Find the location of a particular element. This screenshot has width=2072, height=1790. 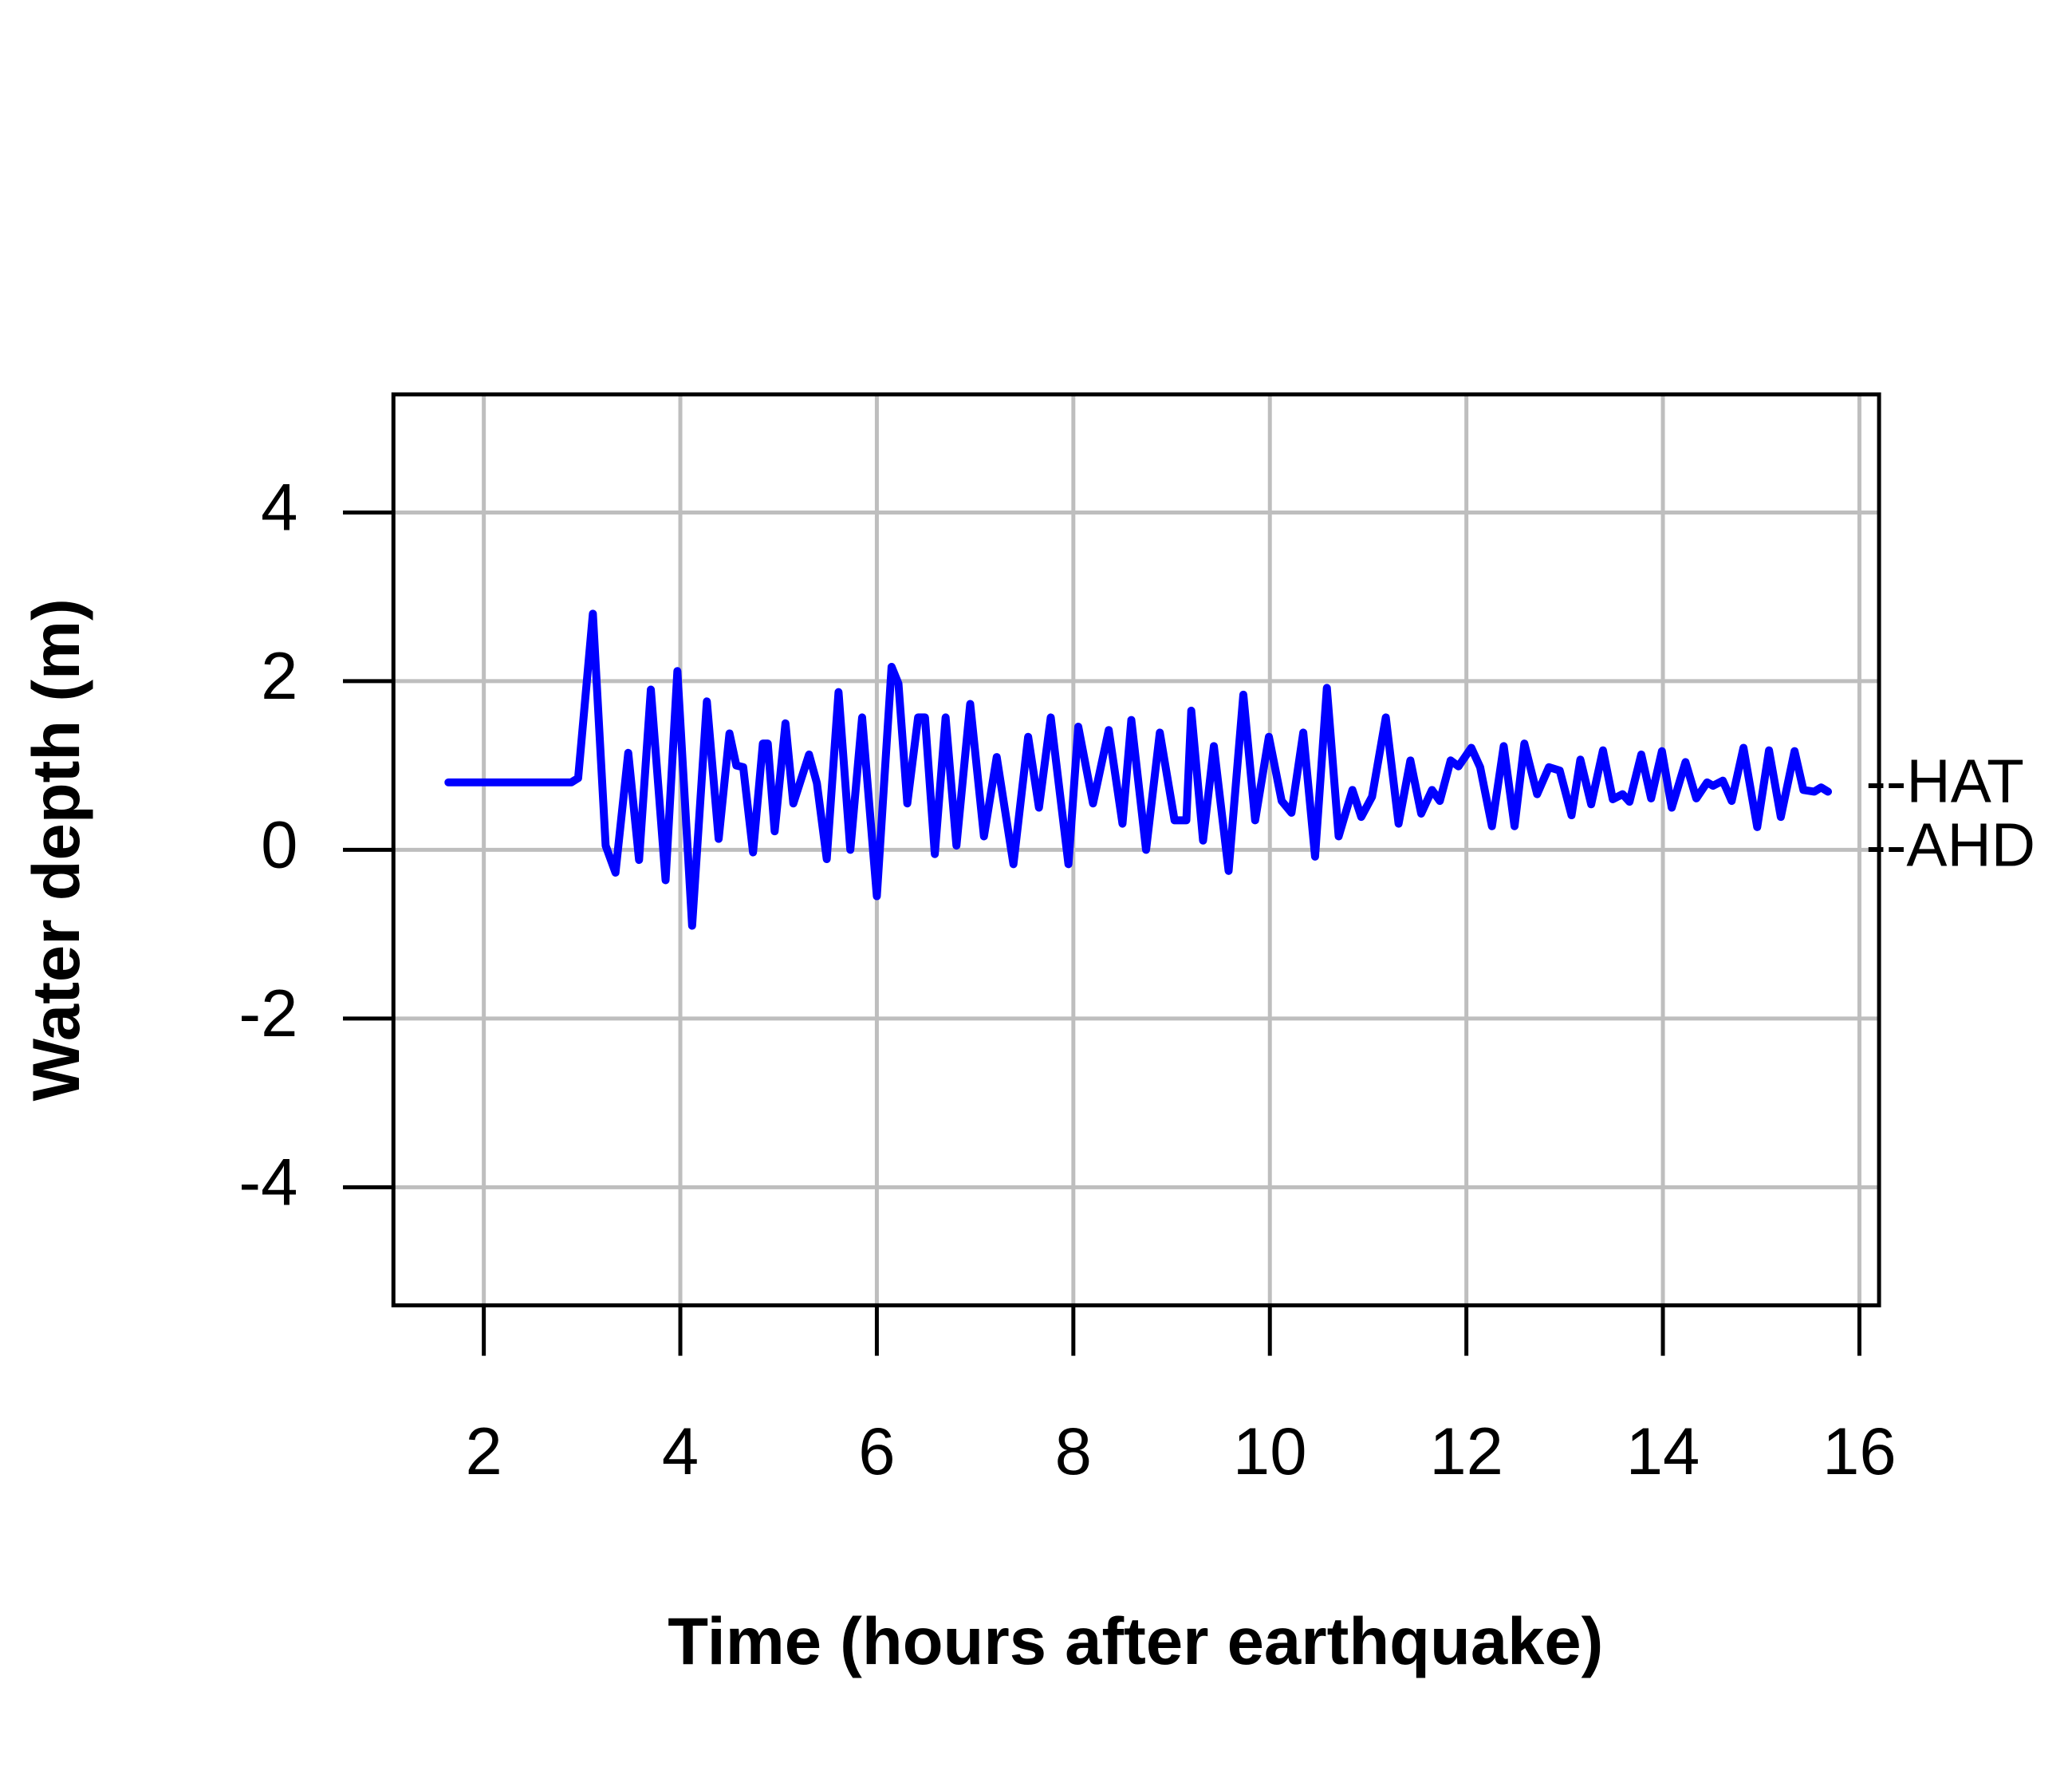

x-tick-label: 8 is located at coordinates (1073, 1451).